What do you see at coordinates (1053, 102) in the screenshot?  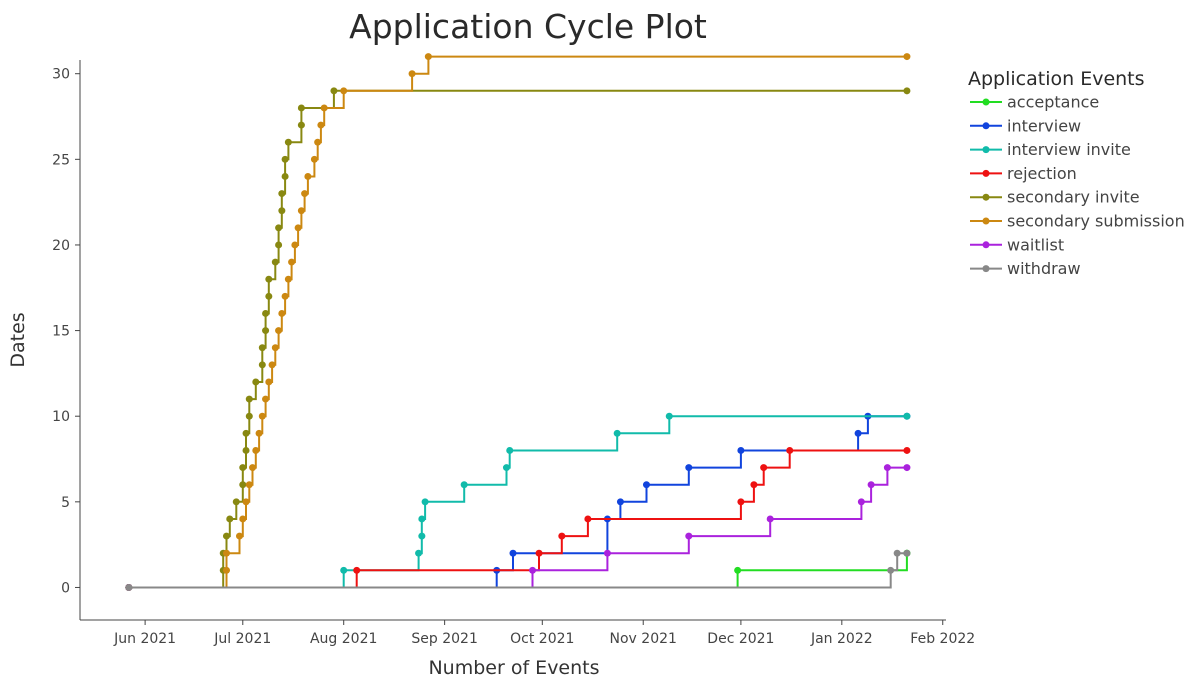 I see `legend-label: acceptance` at bounding box center [1053, 102].